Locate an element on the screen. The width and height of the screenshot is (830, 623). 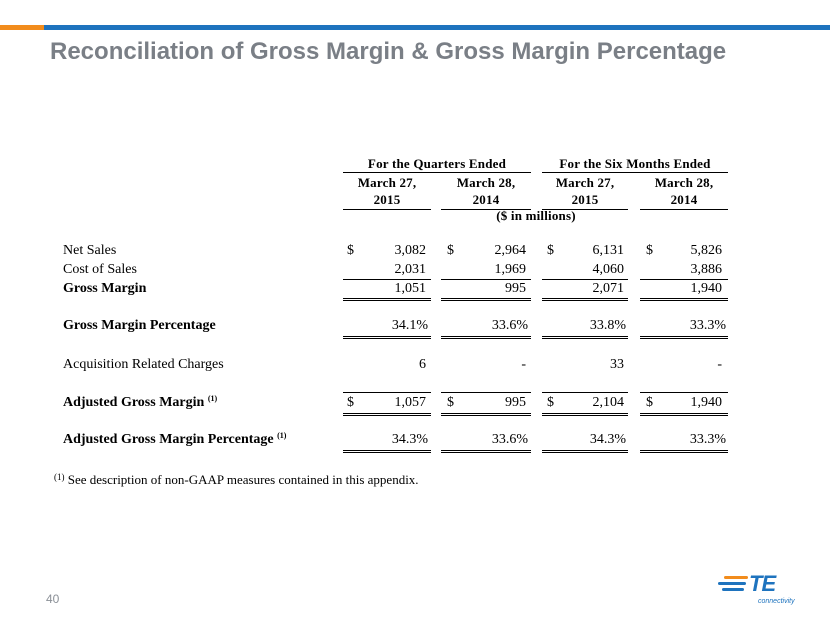
row-label-net-sales: Net Sales is located at coordinates (90, 250).